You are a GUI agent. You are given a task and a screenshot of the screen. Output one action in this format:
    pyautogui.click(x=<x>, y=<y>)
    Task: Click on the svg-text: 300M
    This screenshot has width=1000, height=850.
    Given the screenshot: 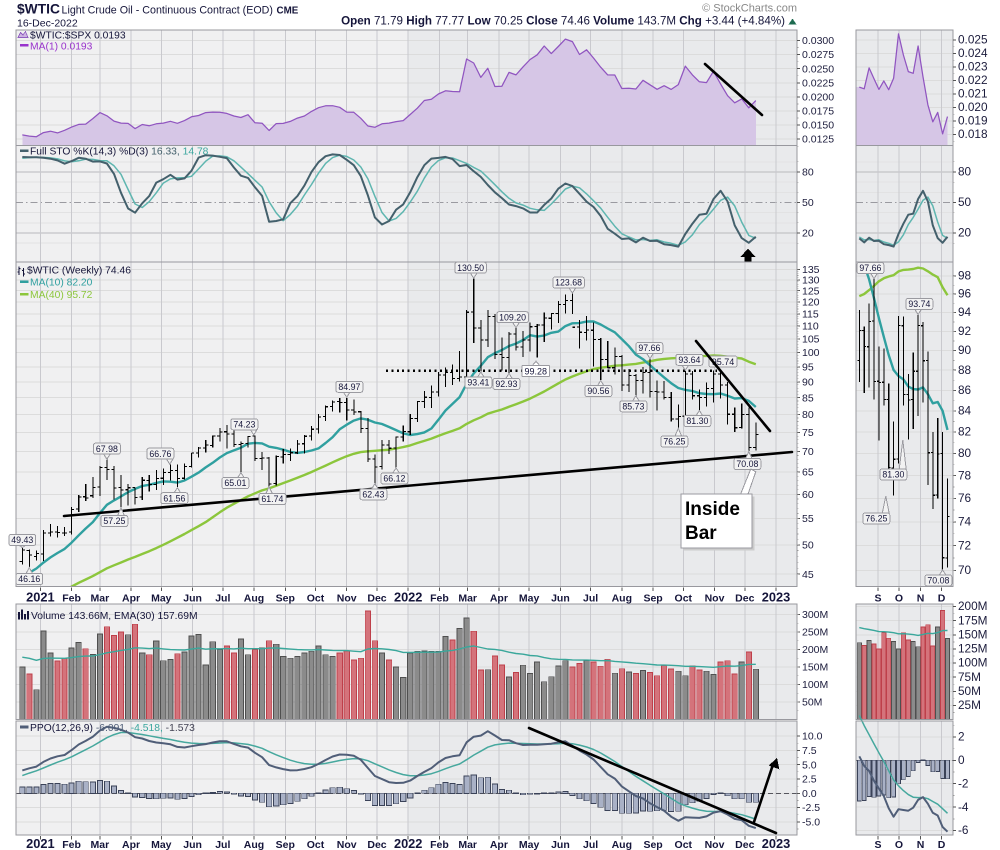 What is the action you would take?
    pyautogui.click(x=815, y=615)
    